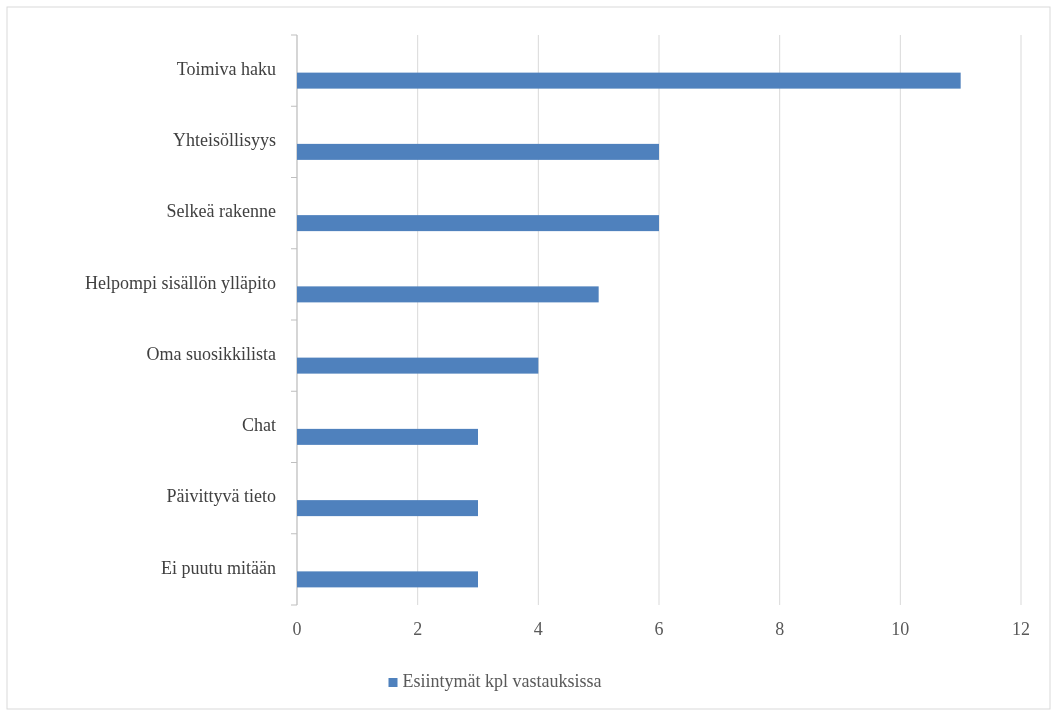 This screenshot has width=1057, height=712. I want to click on x-tick-label: 12, so click(1021, 629).